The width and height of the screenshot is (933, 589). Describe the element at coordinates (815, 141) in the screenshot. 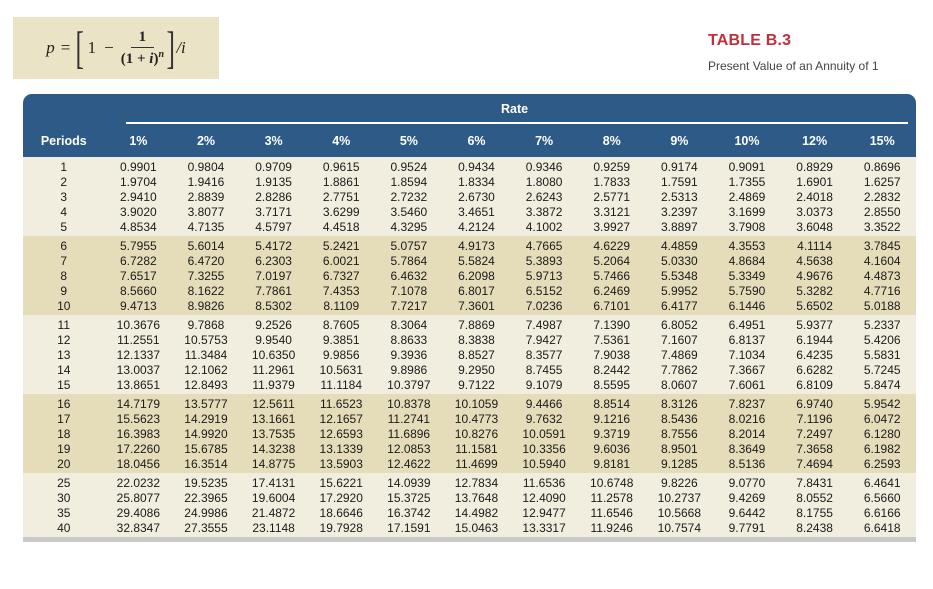

I see `rate-header-12pct: 12%` at that location.